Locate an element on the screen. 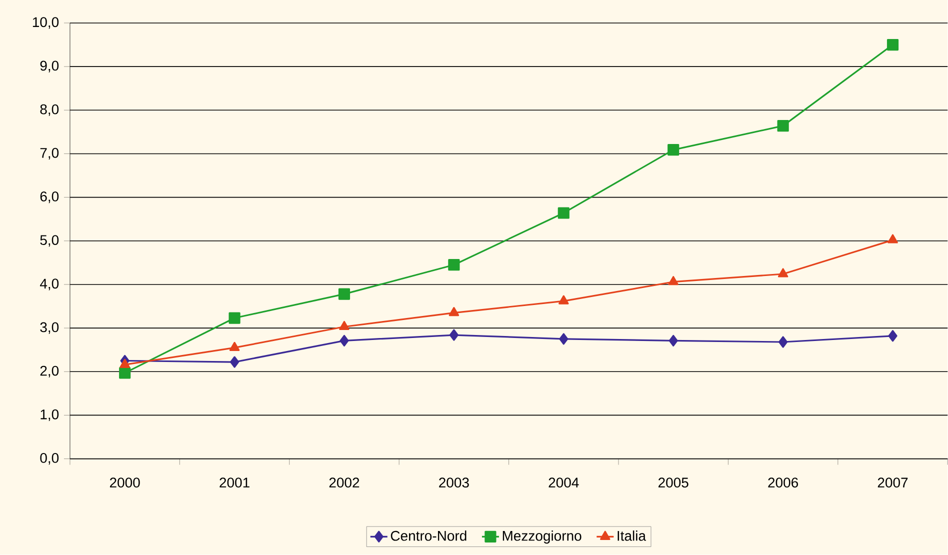 The width and height of the screenshot is (948, 555). x-tick-label: 2007 is located at coordinates (893, 483).